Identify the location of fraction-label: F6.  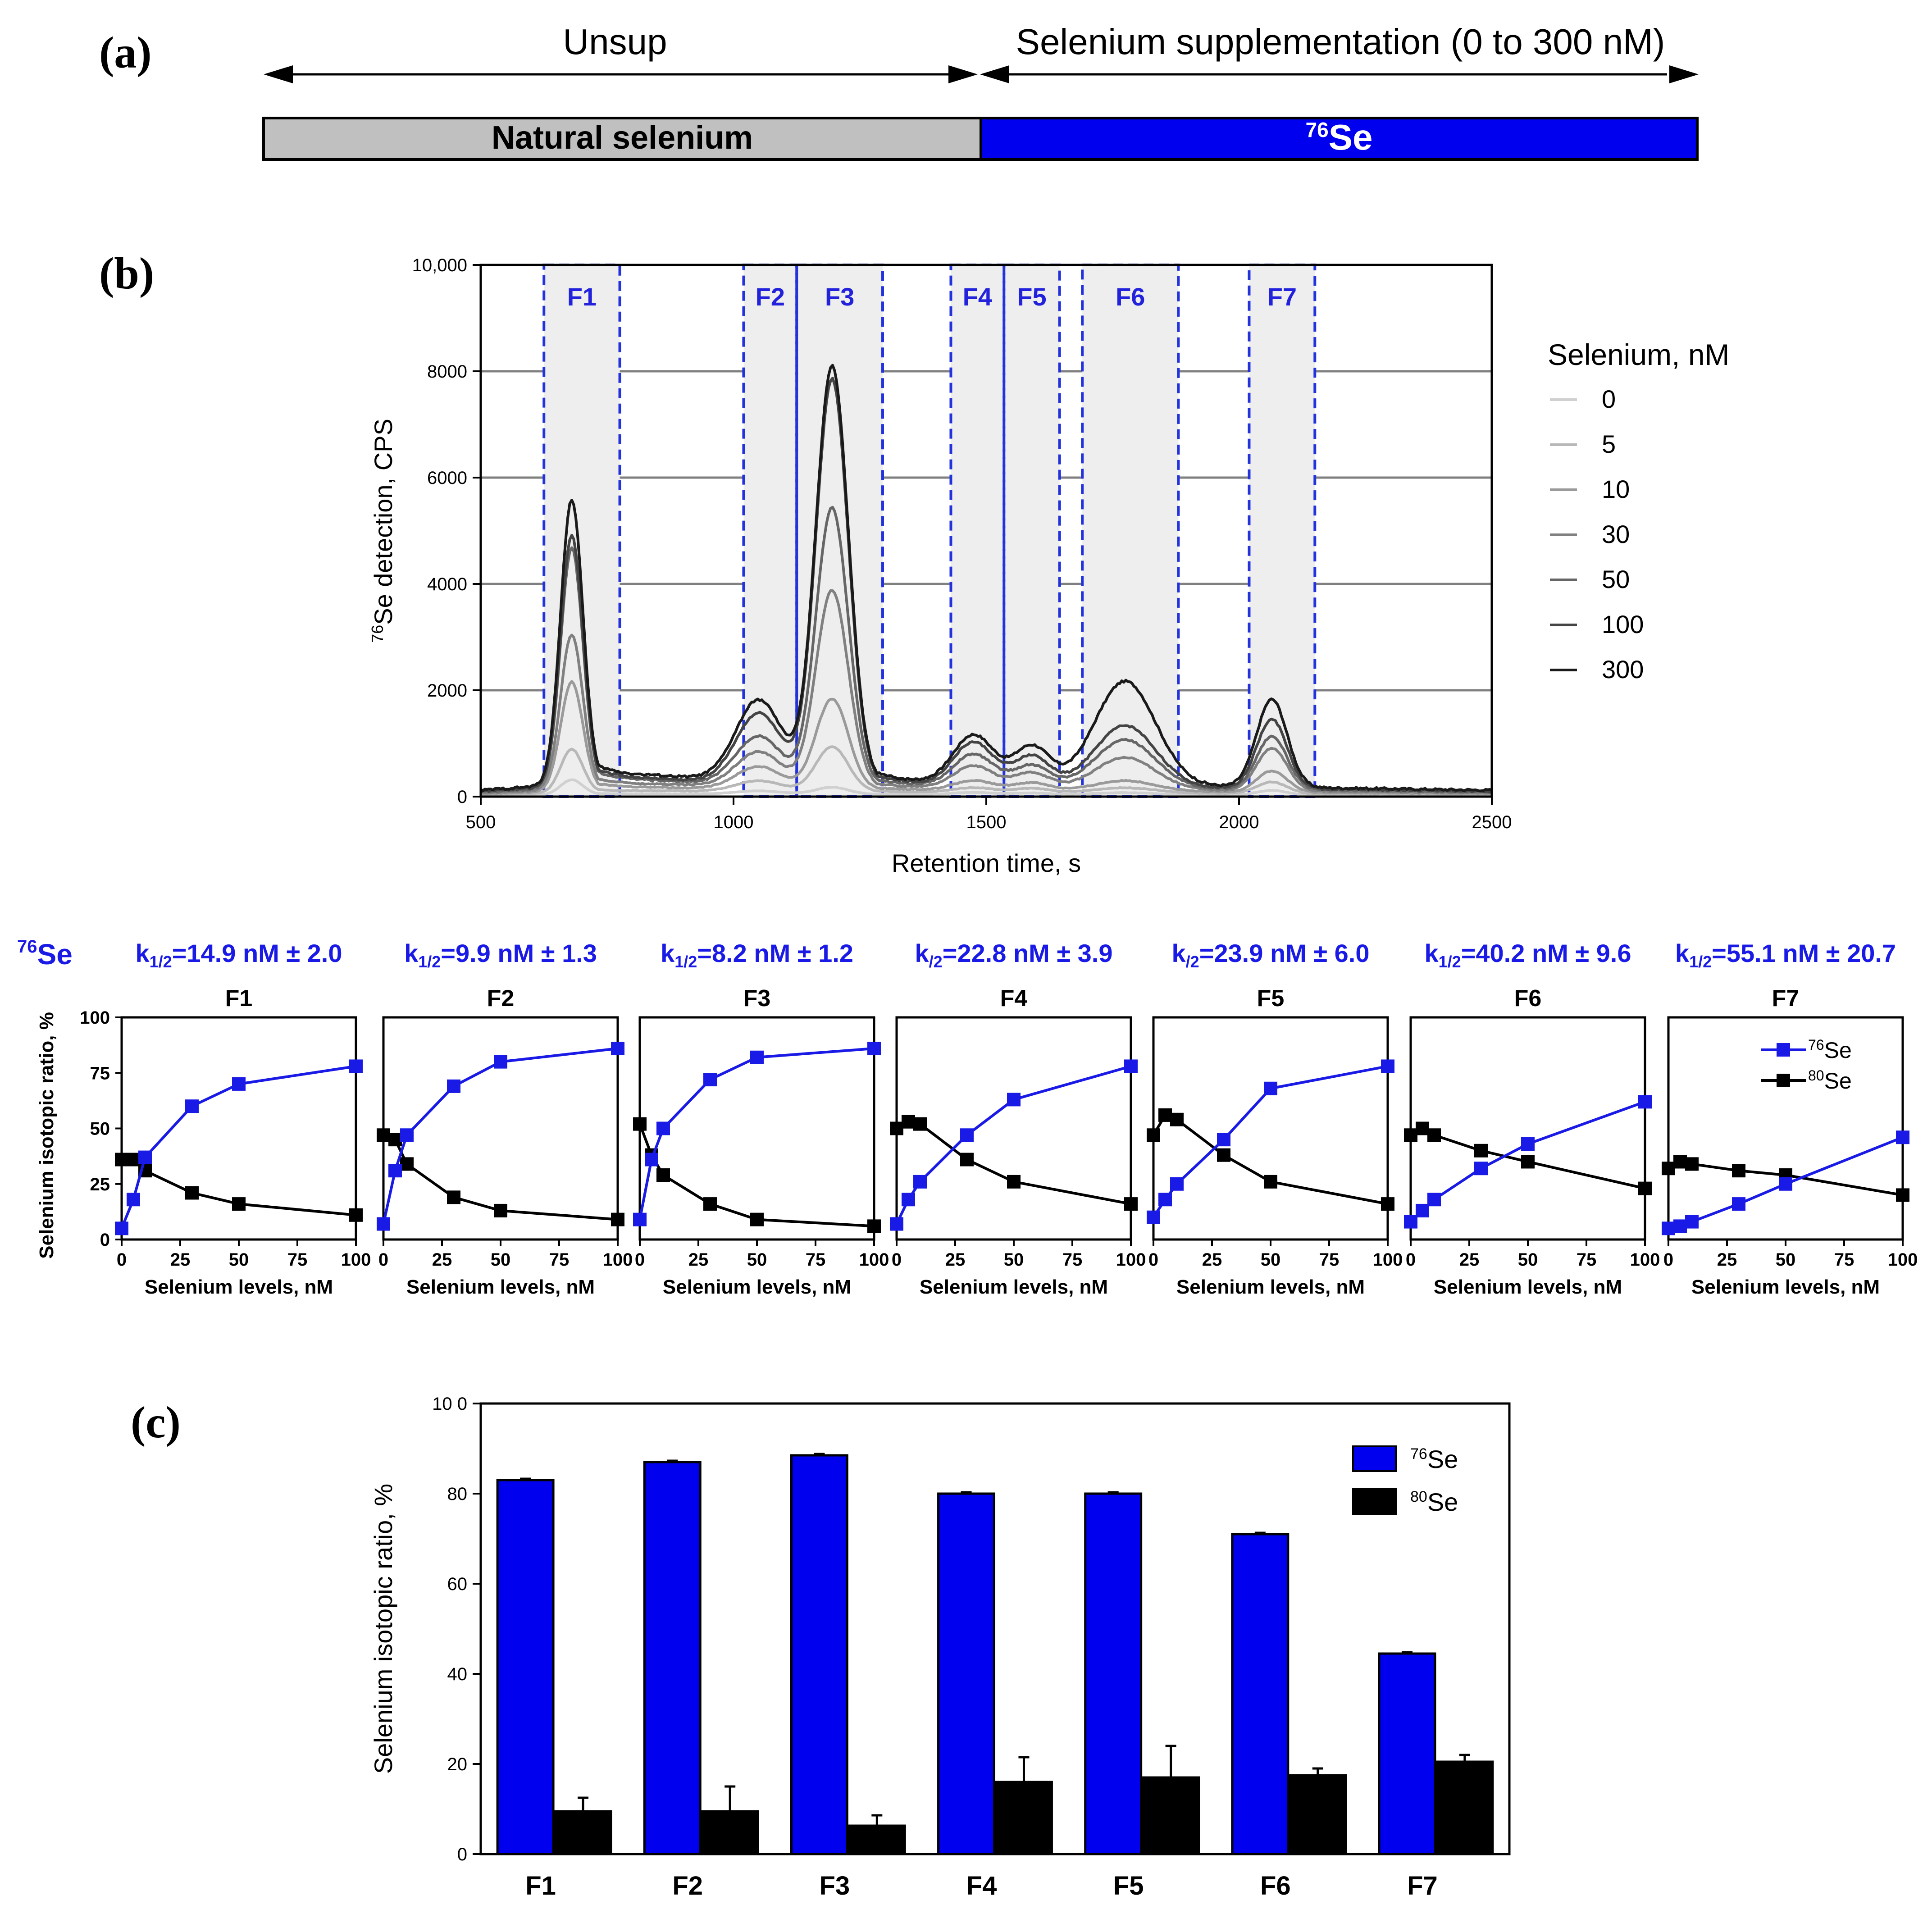
(1130, 297).